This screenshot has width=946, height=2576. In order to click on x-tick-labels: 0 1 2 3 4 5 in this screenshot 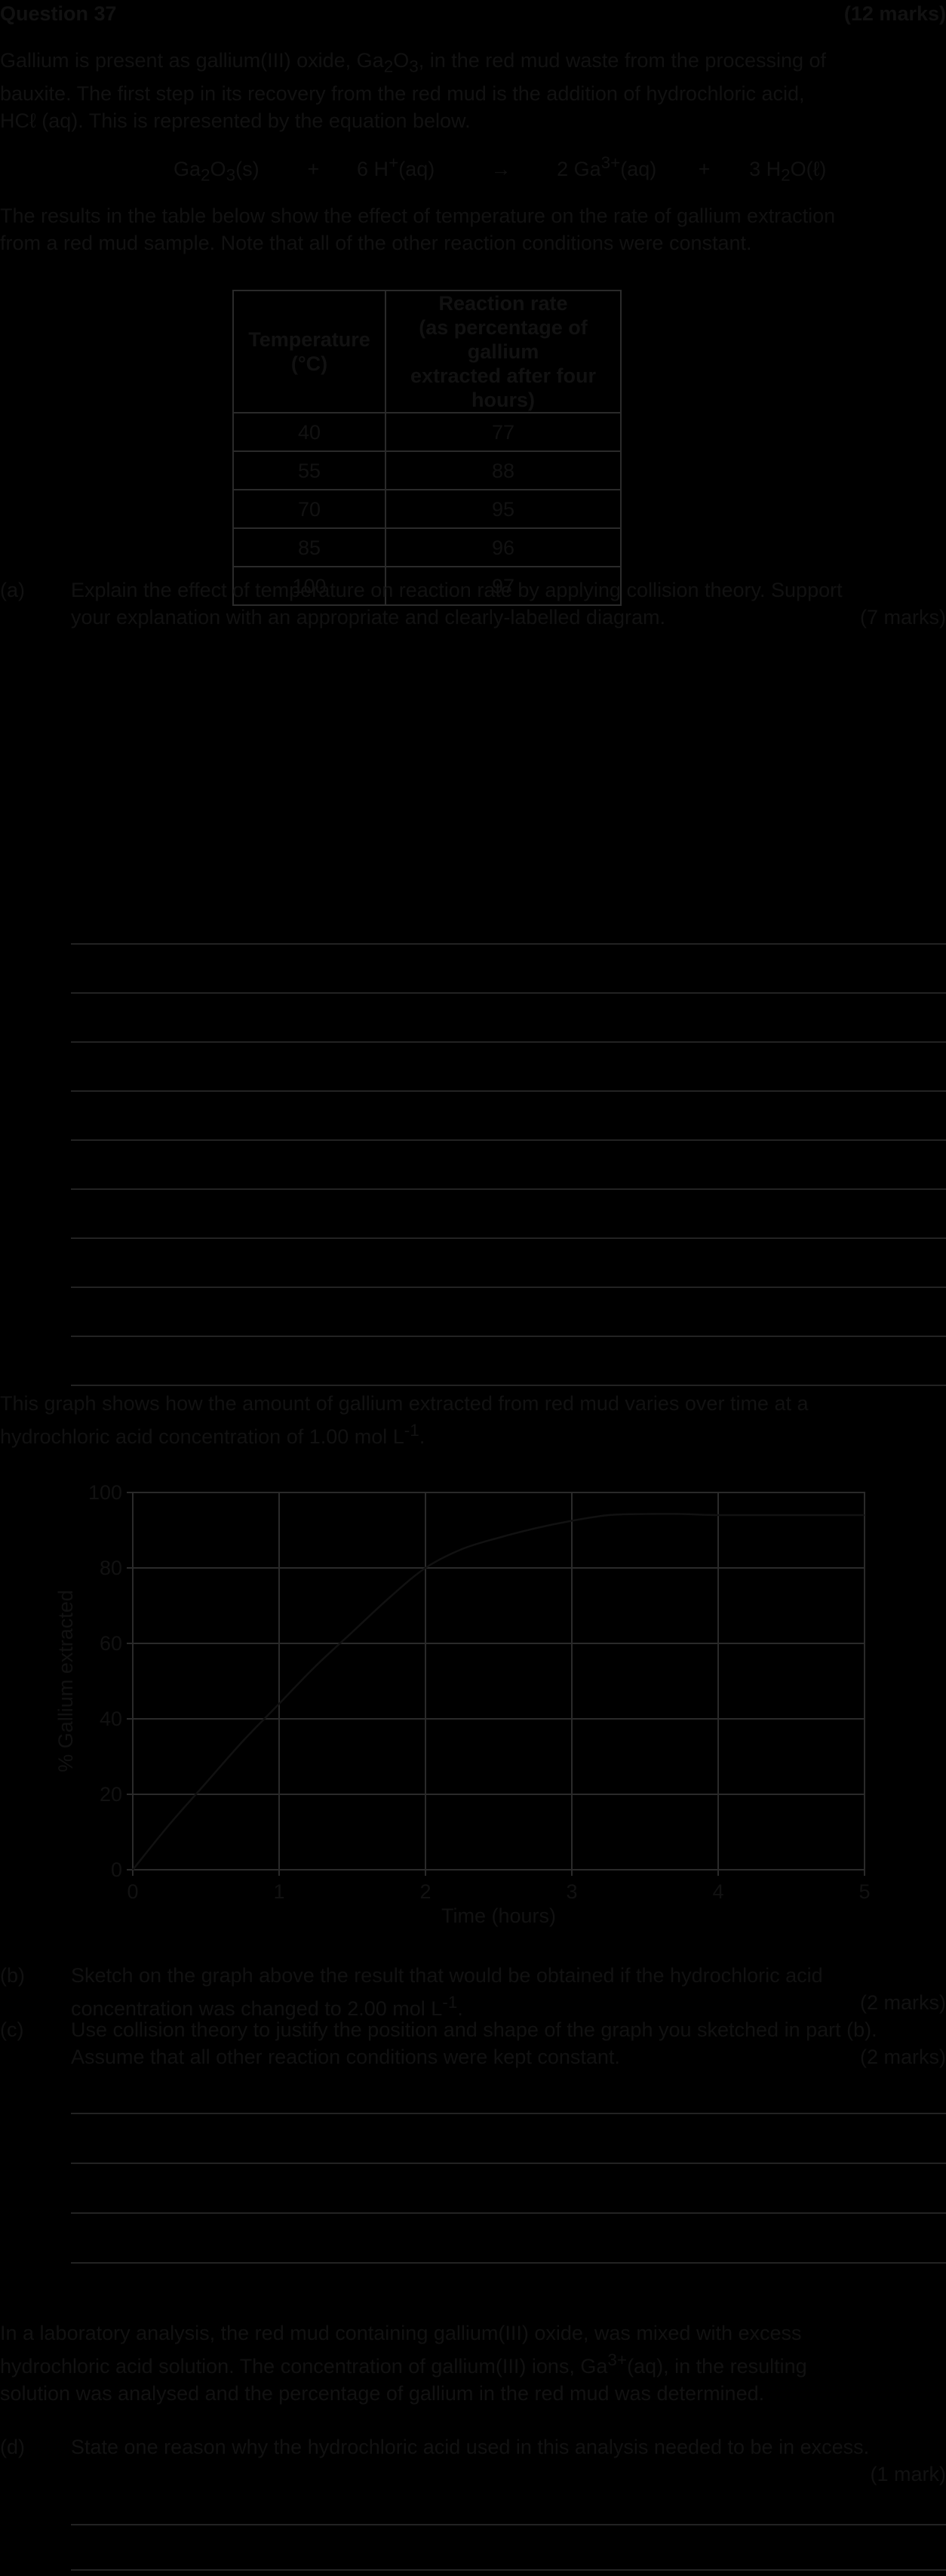, I will do `click(498, 1891)`.